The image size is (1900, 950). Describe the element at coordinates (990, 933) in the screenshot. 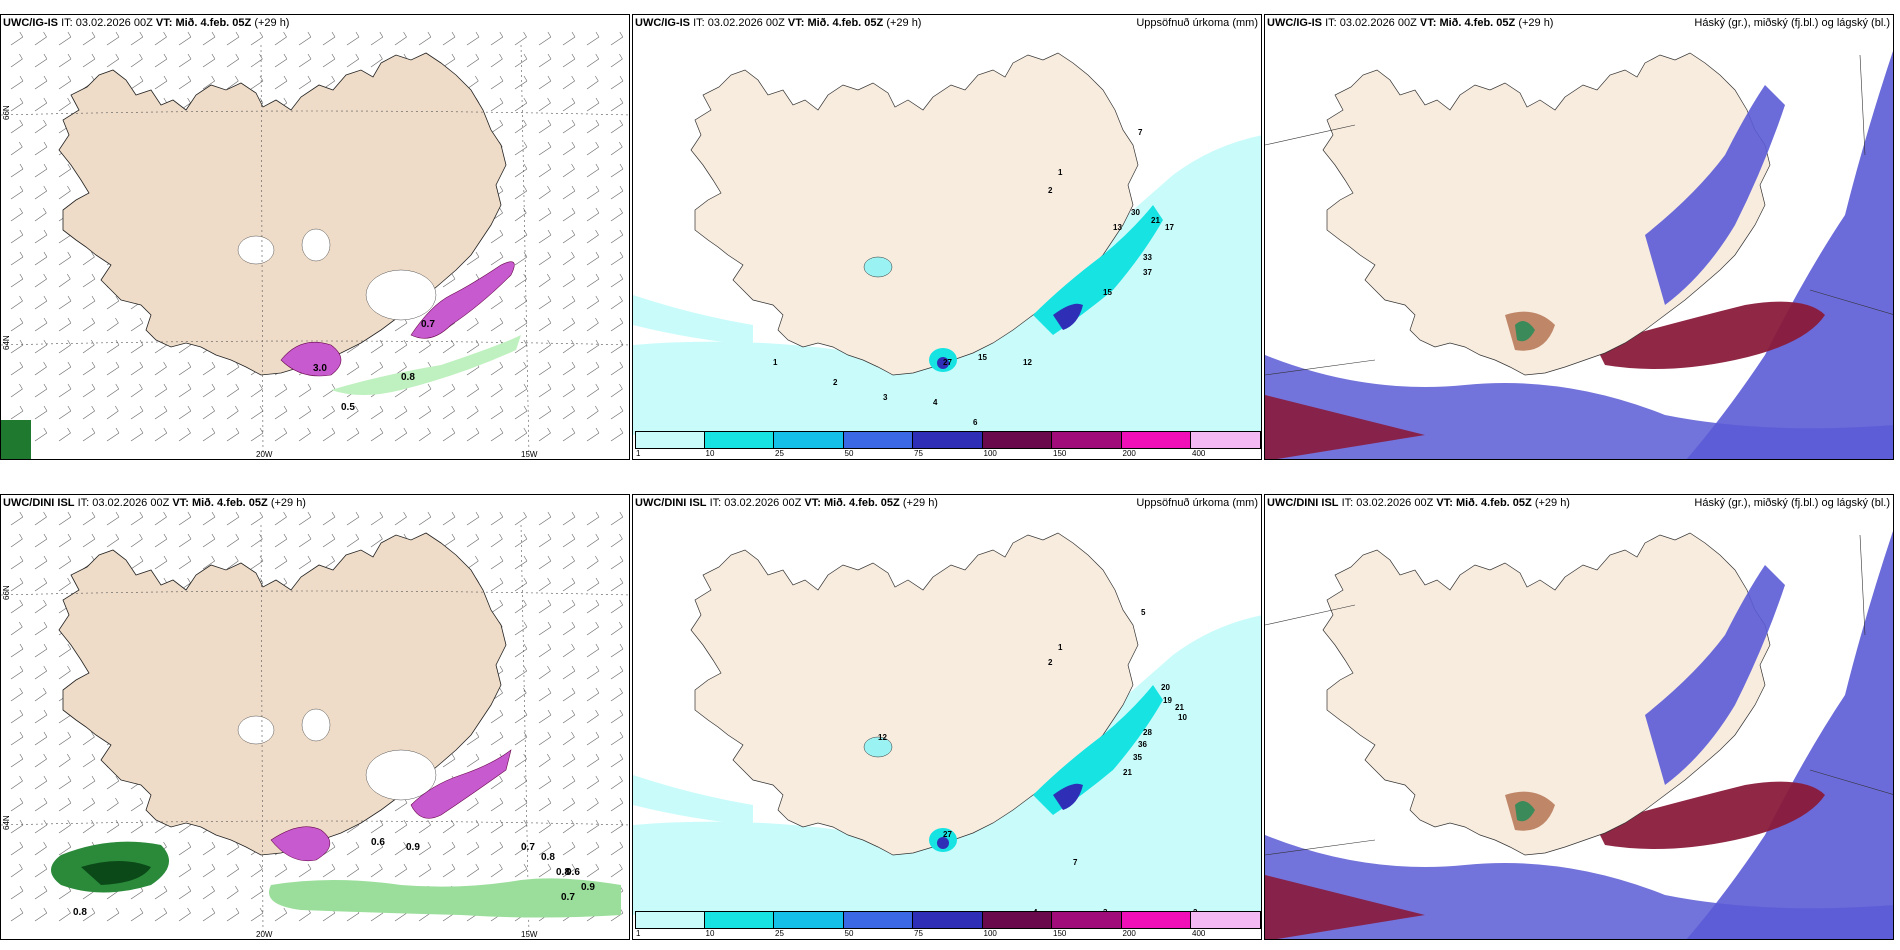

I see `colorbar-tick-label: 100` at that location.